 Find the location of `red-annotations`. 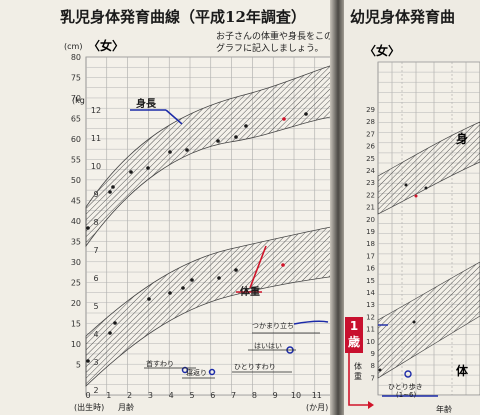

red-annotations is located at coordinates (251, 269).